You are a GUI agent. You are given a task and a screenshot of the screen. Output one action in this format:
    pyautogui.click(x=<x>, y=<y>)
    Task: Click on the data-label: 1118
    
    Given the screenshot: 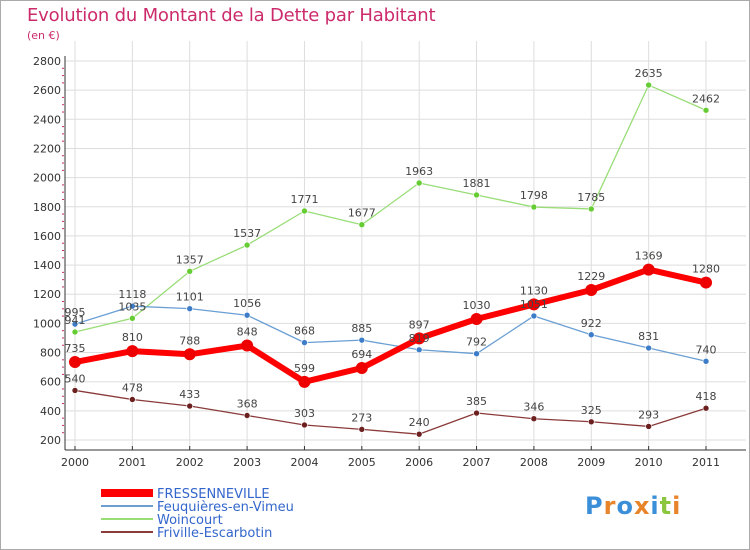 What is the action you would take?
    pyautogui.click(x=132, y=294)
    